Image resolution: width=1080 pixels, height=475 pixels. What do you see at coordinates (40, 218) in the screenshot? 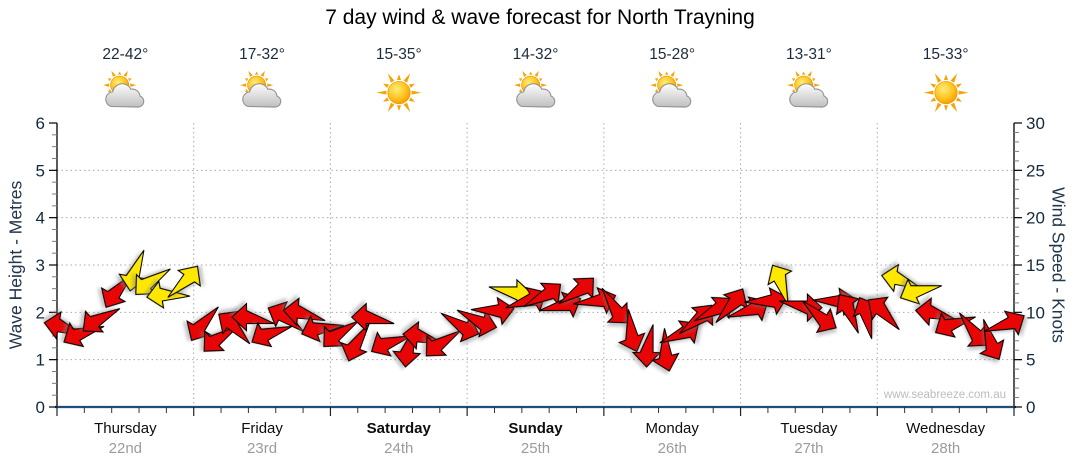
I see `y-left-tick-label: 4` at bounding box center [40, 218].